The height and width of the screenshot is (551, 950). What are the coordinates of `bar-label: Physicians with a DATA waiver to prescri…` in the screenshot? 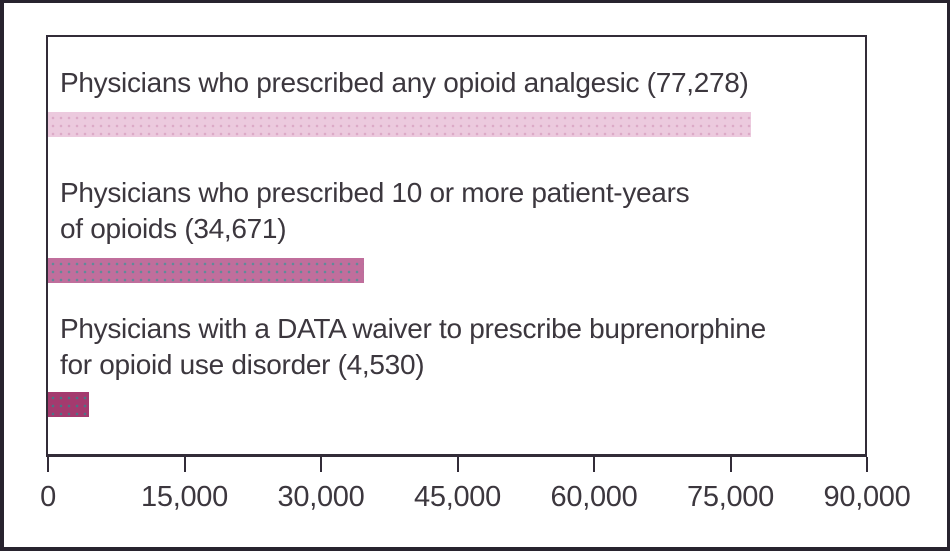 It's located at (413, 346).